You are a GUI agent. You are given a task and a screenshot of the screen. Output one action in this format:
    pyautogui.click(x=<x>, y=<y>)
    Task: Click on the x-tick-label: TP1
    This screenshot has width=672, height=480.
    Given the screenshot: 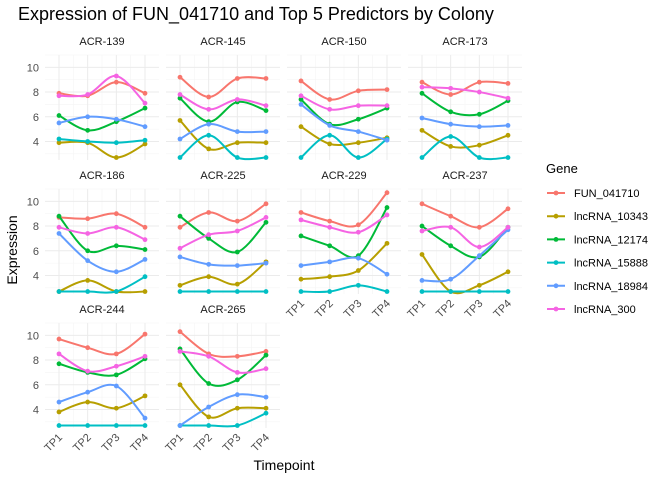 What is the action you would take?
    pyautogui.click(x=295, y=309)
    